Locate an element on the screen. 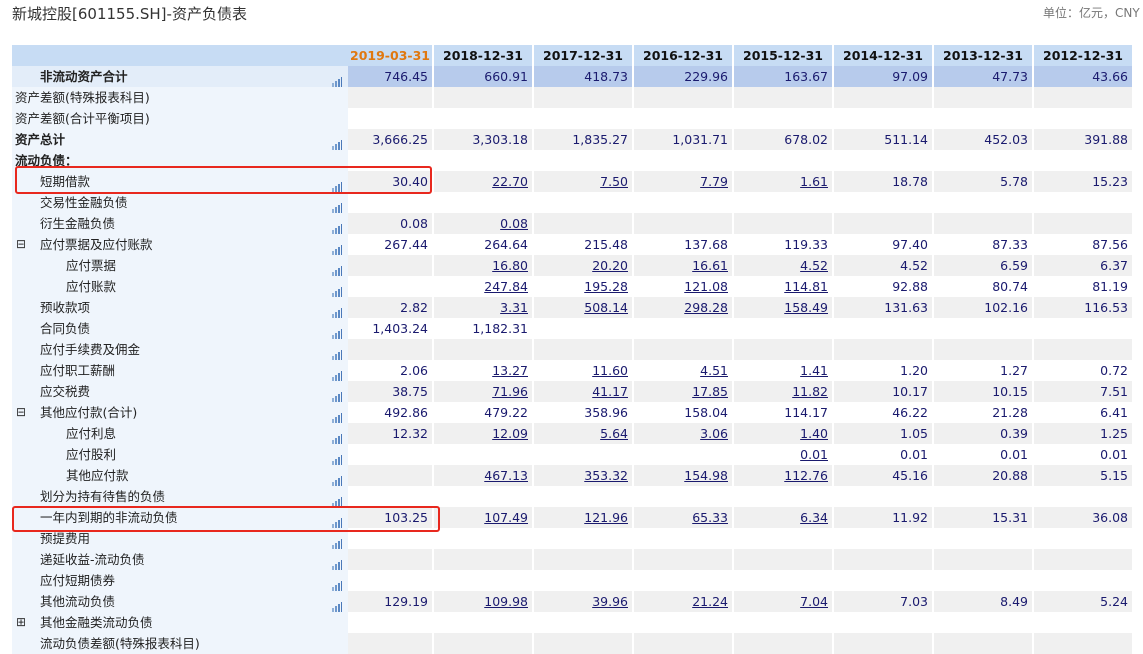  value-link: 109.98 is located at coordinates (506, 601).